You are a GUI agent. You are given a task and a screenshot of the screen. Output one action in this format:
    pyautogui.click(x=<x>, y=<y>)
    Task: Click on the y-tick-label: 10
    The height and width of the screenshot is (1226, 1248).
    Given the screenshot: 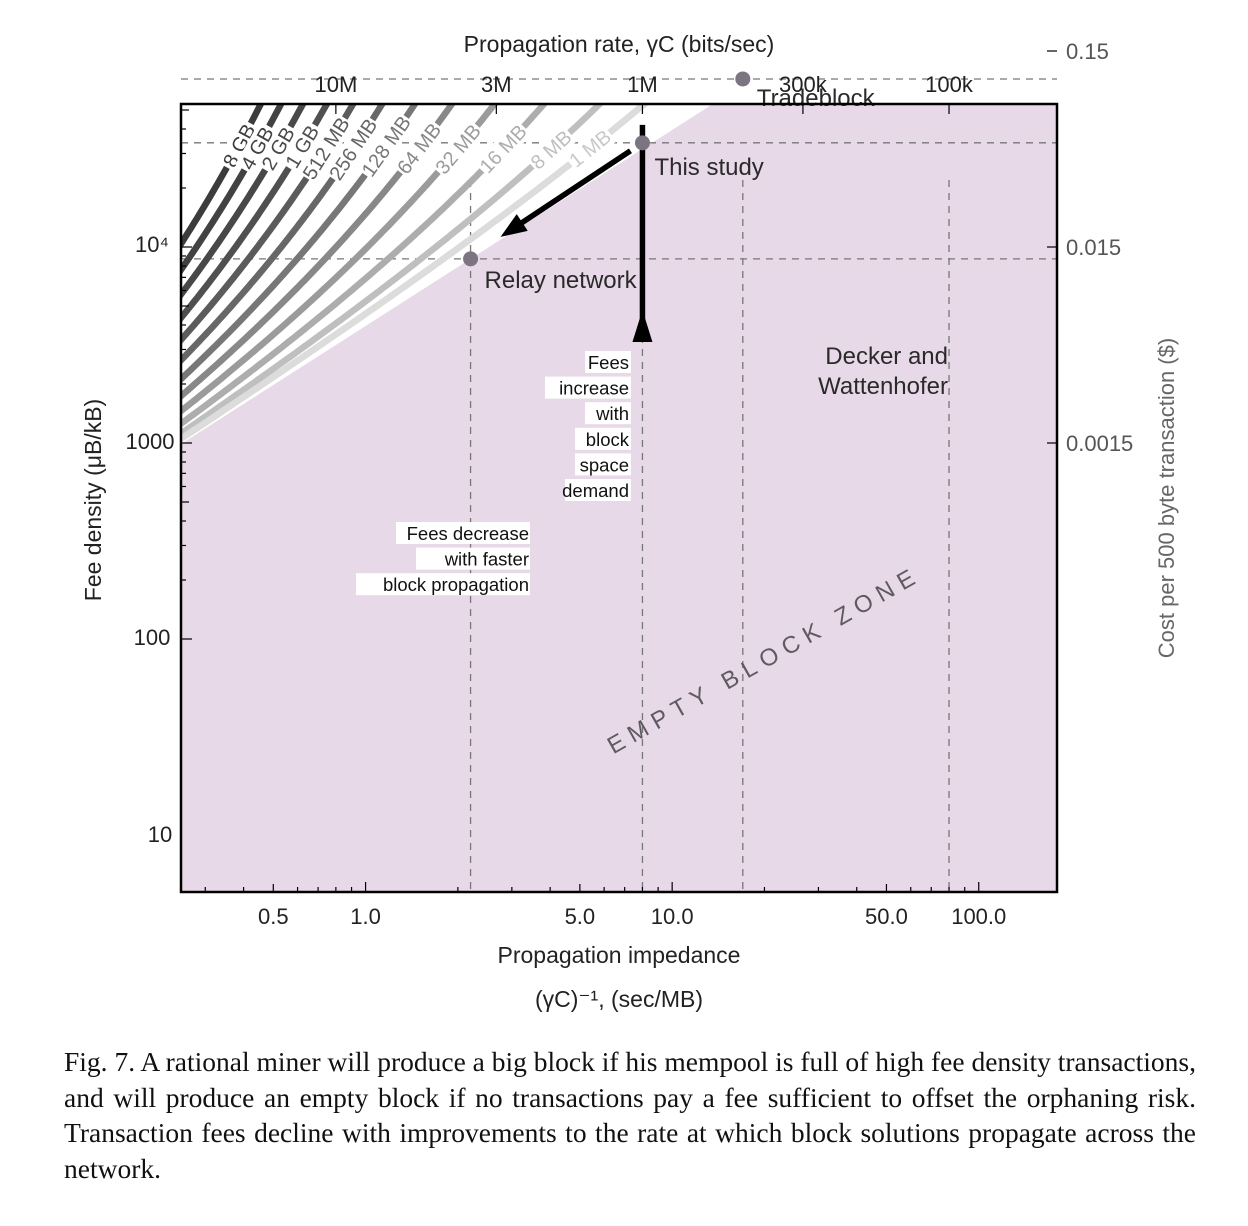 What is the action you would take?
    pyautogui.click(x=160, y=834)
    